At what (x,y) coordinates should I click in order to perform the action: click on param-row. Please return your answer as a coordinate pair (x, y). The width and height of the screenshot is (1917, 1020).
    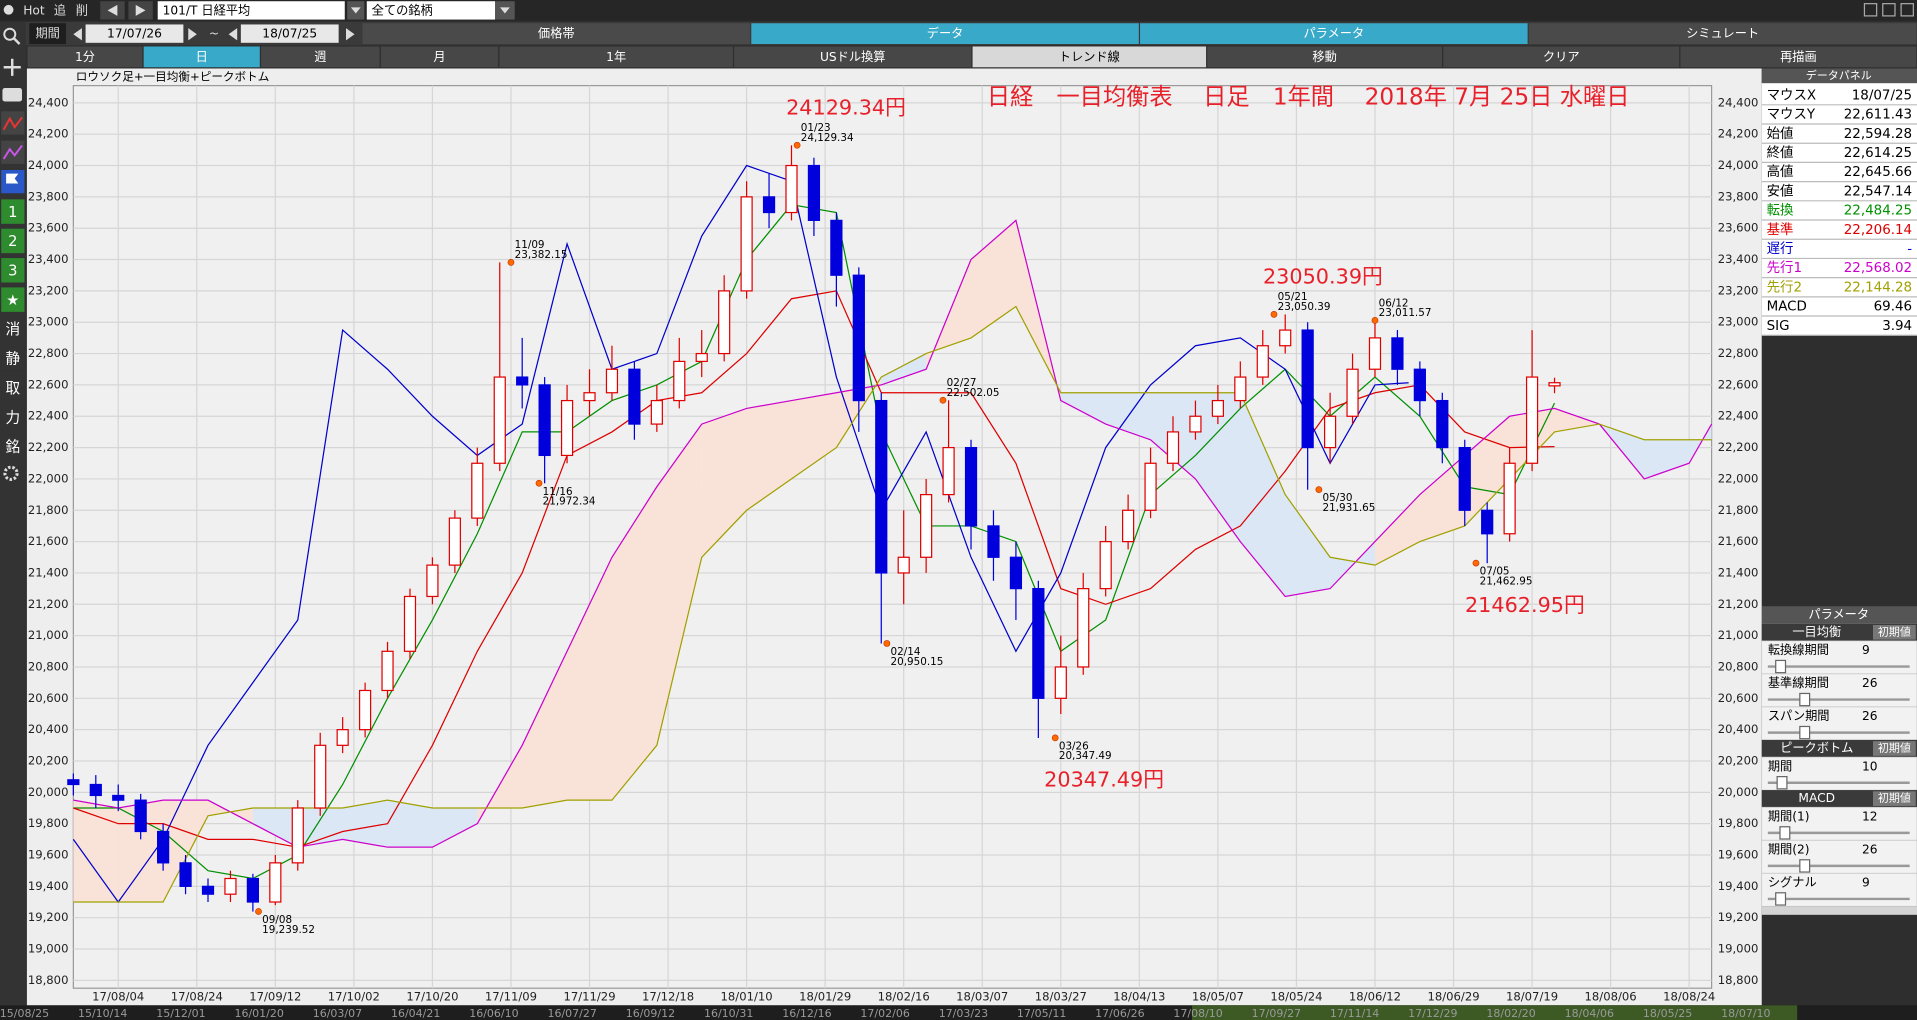
    Looking at the image, I should click on (1839, 690).